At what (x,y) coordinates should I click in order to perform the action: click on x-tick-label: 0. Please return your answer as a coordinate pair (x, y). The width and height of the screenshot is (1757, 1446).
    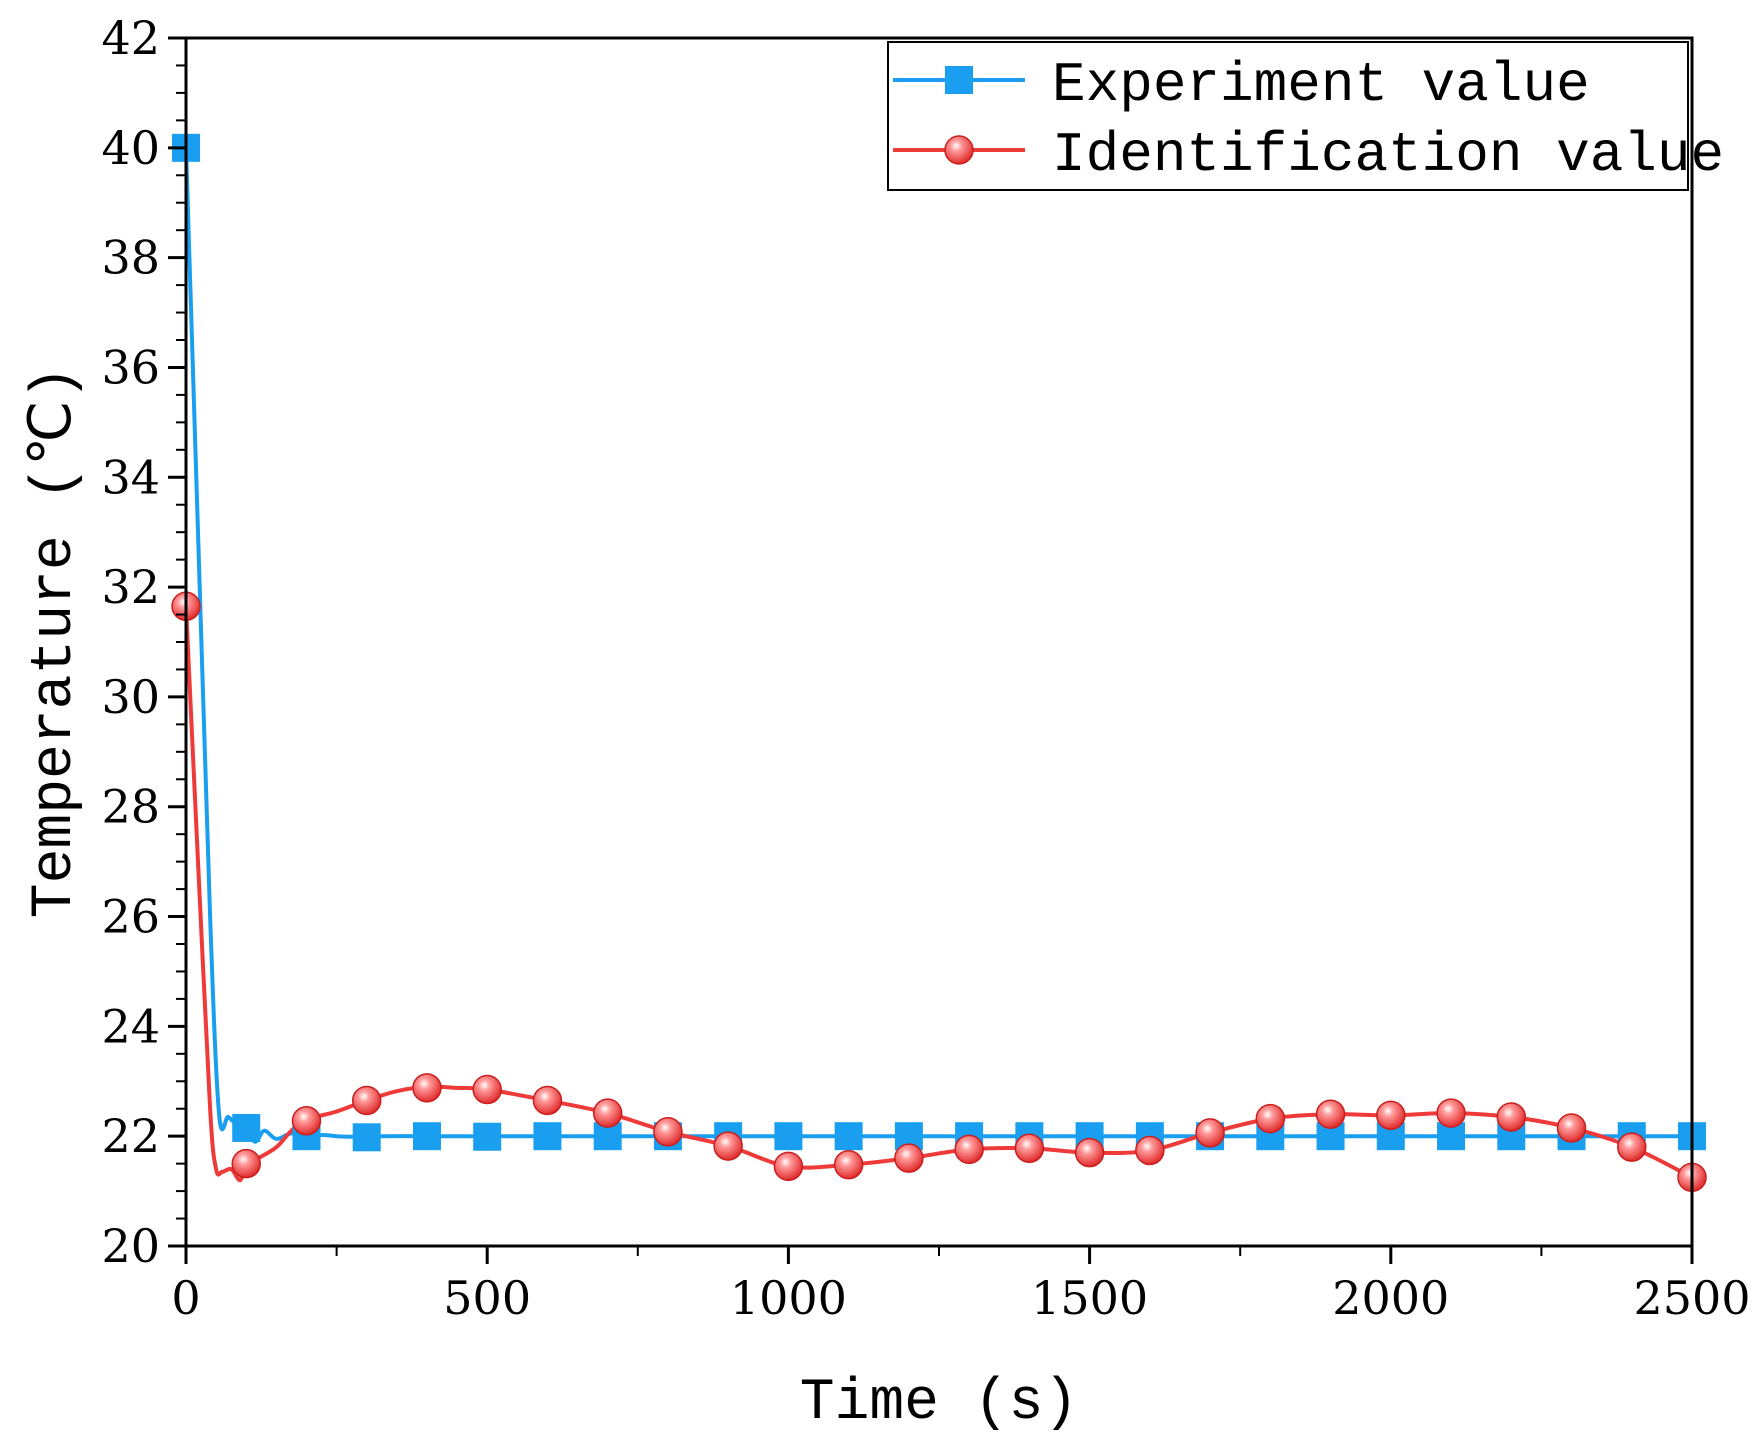
    Looking at the image, I should click on (185, 1298).